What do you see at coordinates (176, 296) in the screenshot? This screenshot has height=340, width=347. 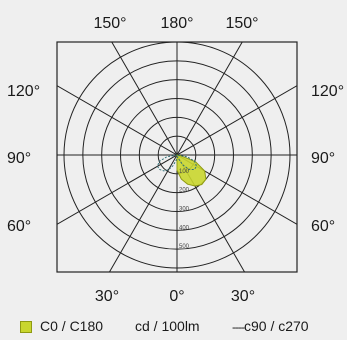 I see `angle-label-bottom-center: 0°` at bounding box center [176, 296].